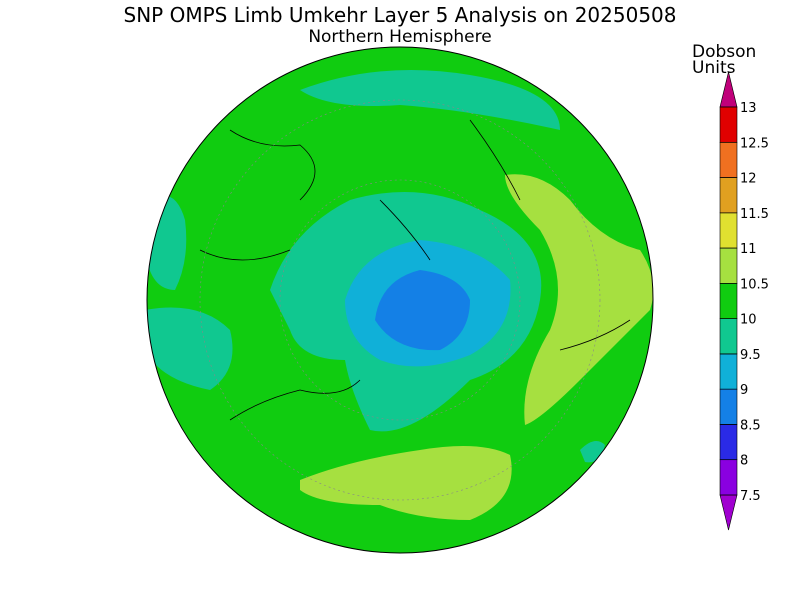 The image size is (800, 600). What do you see at coordinates (748, 320) in the screenshot?
I see `colorbar-tick-label: 10` at bounding box center [748, 320].